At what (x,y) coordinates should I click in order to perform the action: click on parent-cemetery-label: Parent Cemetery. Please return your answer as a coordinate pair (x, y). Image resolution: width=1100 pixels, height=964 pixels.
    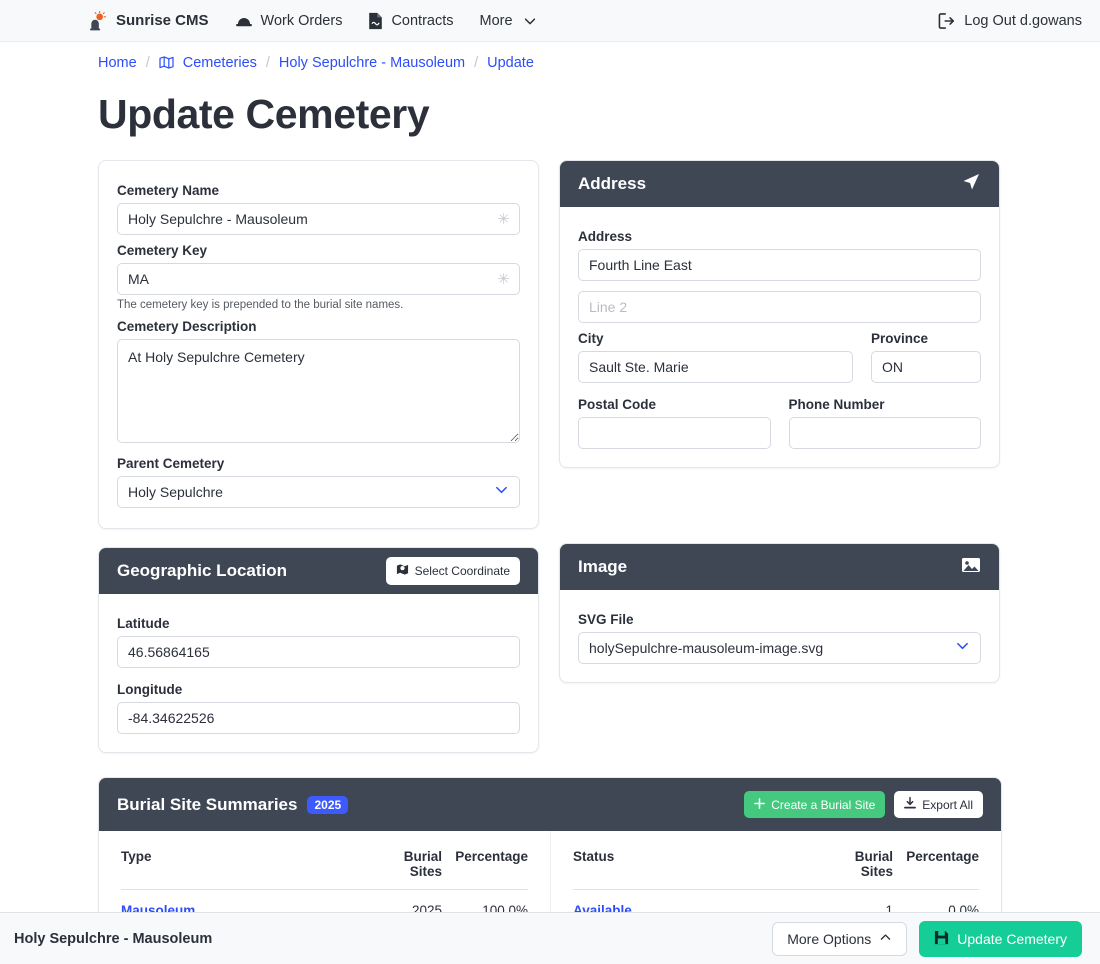
    Looking at the image, I should click on (171, 463).